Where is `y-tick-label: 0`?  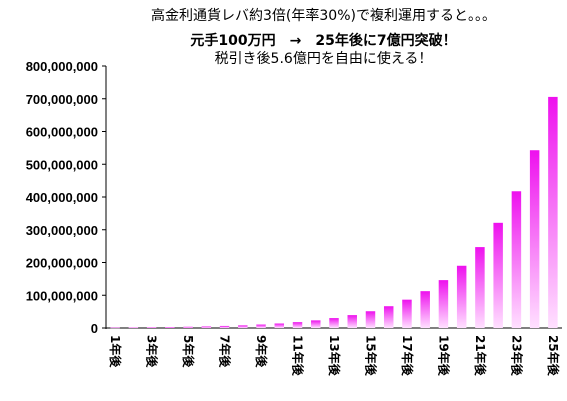 y-tick-label: 0 is located at coordinates (94, 328).